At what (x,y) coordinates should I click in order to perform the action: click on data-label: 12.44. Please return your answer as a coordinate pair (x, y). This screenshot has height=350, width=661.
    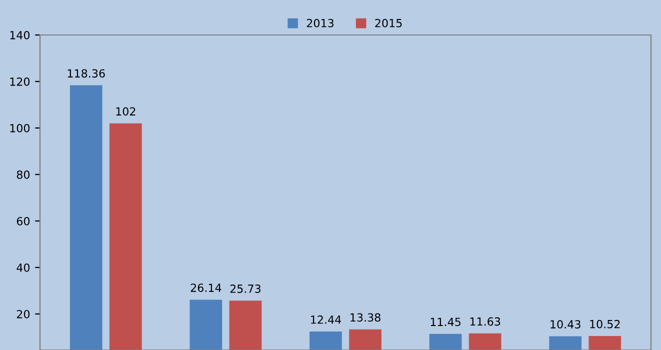
    Looking at the image, I should click on (326, 319).